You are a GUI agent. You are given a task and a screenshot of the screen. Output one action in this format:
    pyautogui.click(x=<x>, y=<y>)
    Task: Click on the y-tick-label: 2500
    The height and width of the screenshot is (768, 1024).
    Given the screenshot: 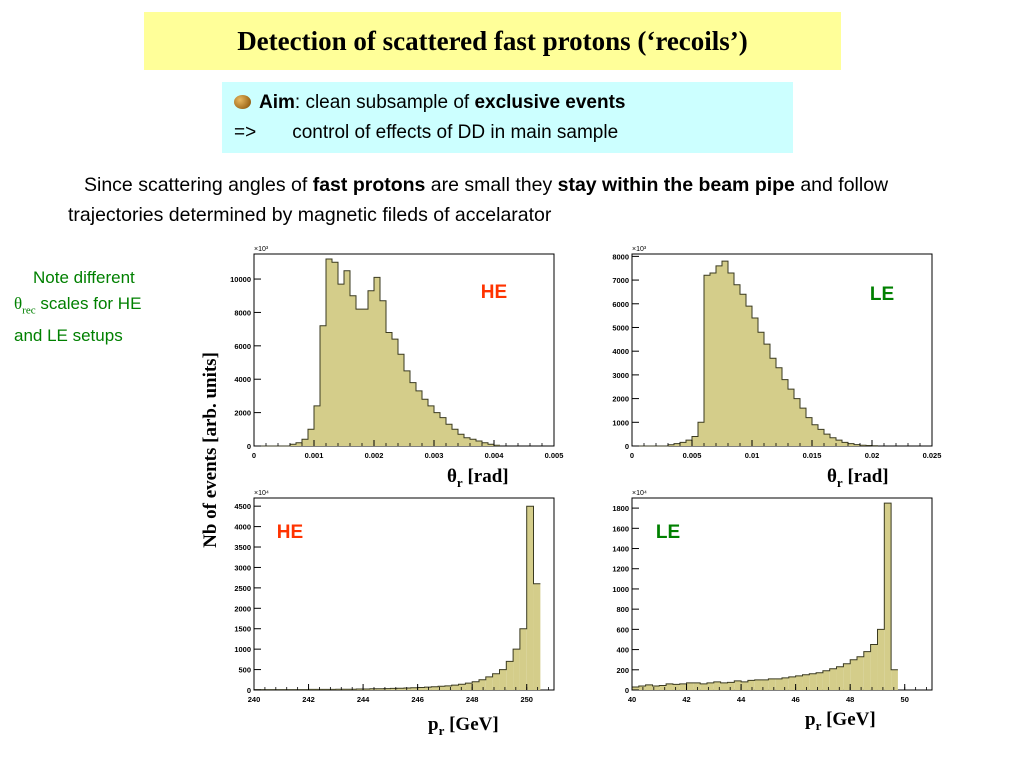 What is the action you would take?
    pyautogui.click(x=242, y=588)
    